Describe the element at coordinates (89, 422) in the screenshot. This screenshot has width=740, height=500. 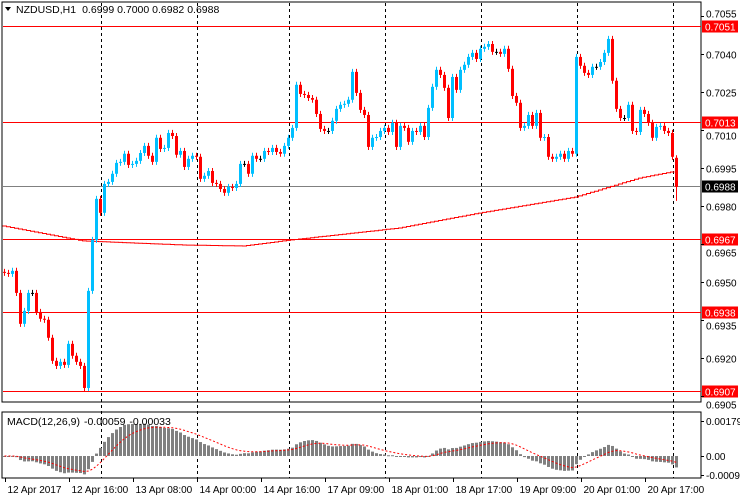
I see `macd-header-text: MACD(12,26,9) -0.00059 -0.00033` at that location.